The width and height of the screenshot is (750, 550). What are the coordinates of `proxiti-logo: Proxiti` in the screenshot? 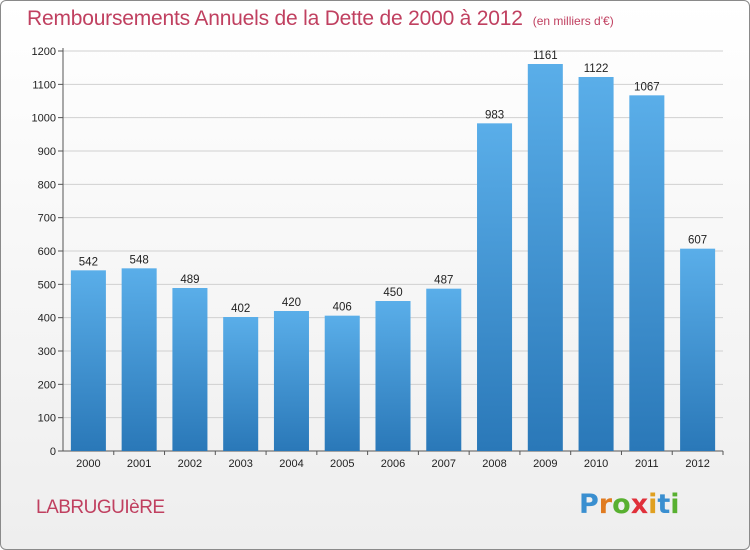 It's located at (629, 504).